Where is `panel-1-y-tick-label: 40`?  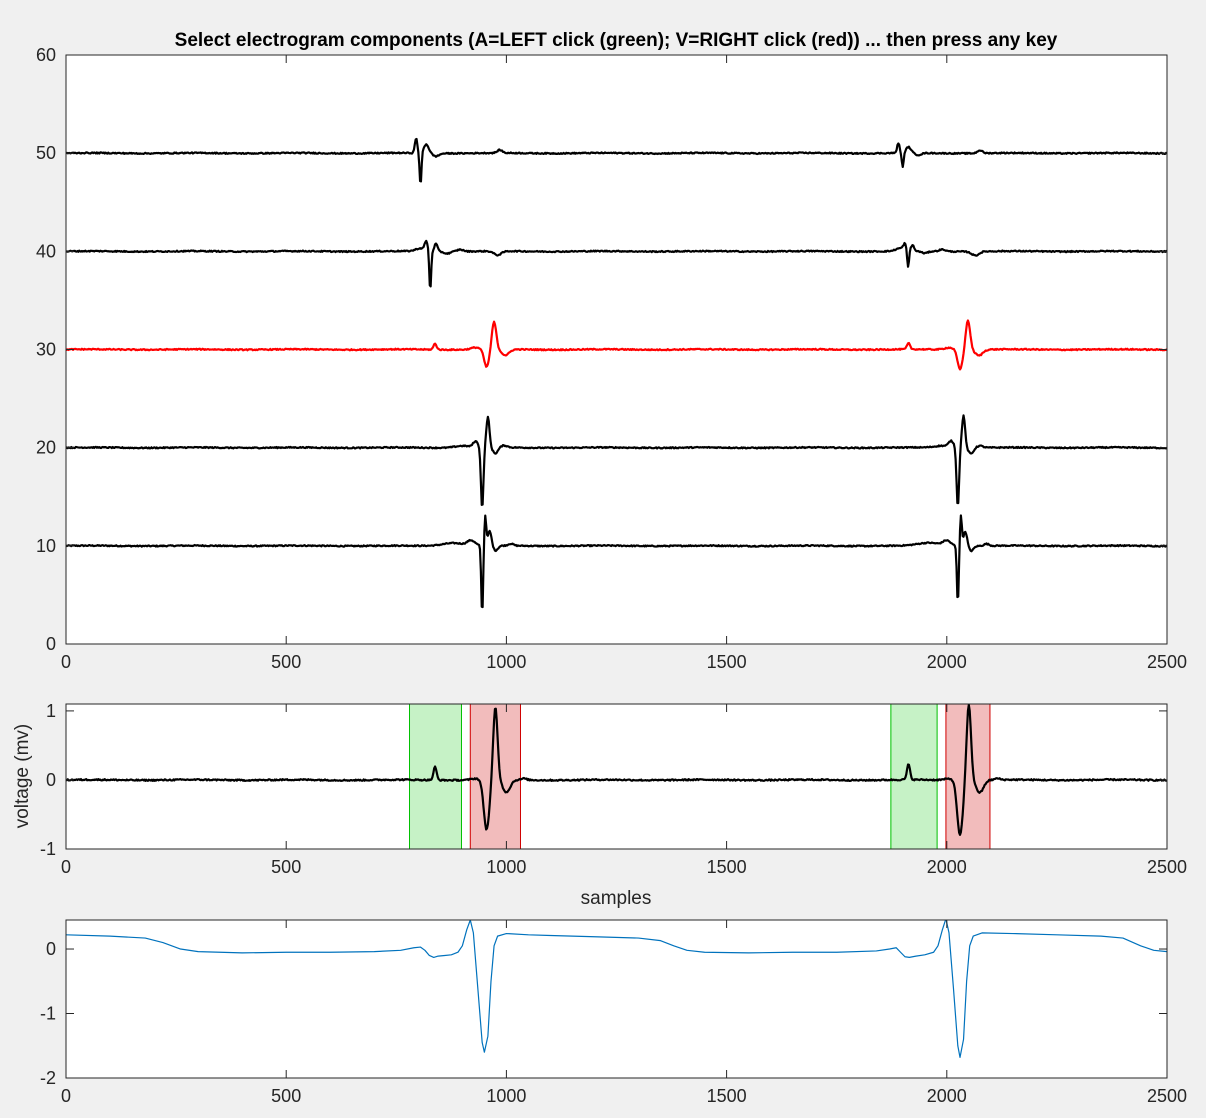
panel-1-y-tick-label: 40 is located at coordinates (46, 251).